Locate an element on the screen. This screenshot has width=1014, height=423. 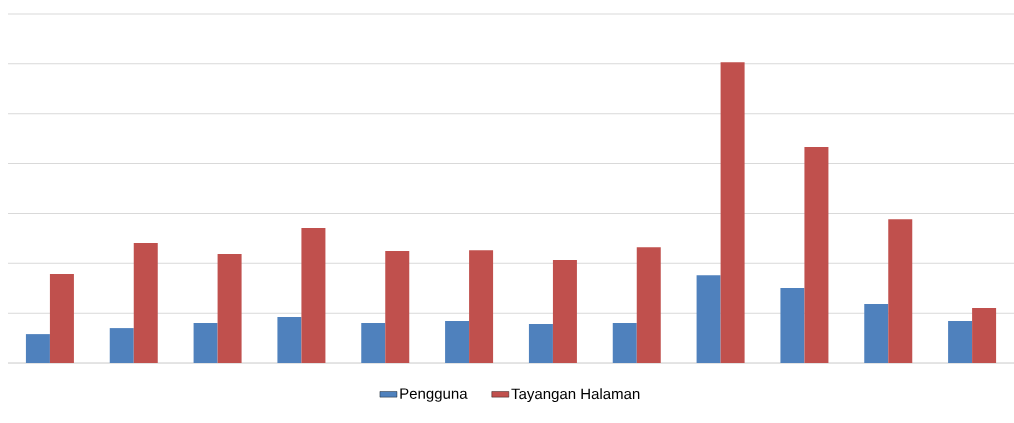
legend-label: Tayangan Halaman is located at coordinates (575, 395).